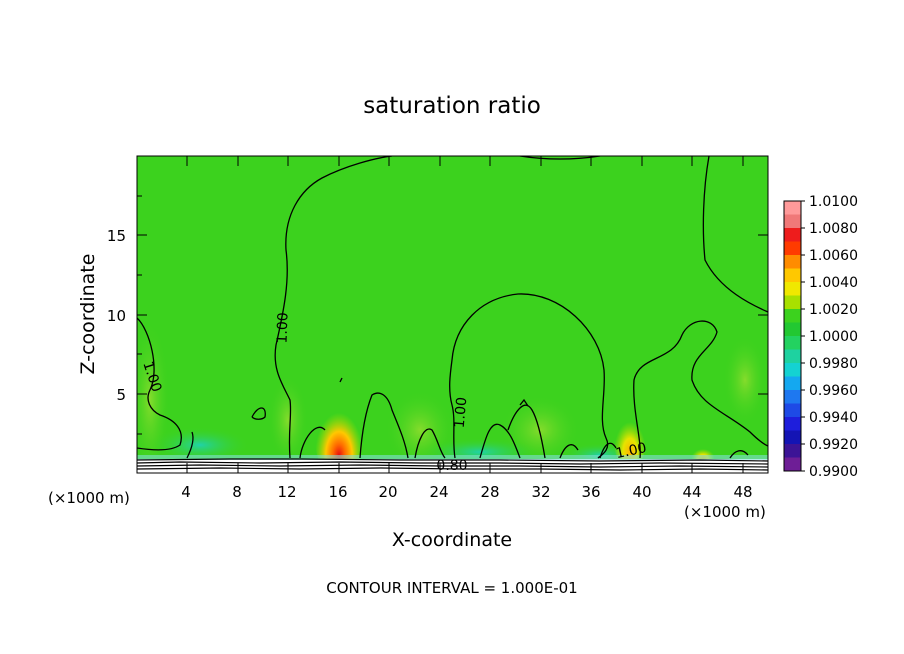 This screenshot has height=654, width=904. Describe the element at coordinates (116, 316) in the screenshot. I see `y-tick-label: 10` at that location.